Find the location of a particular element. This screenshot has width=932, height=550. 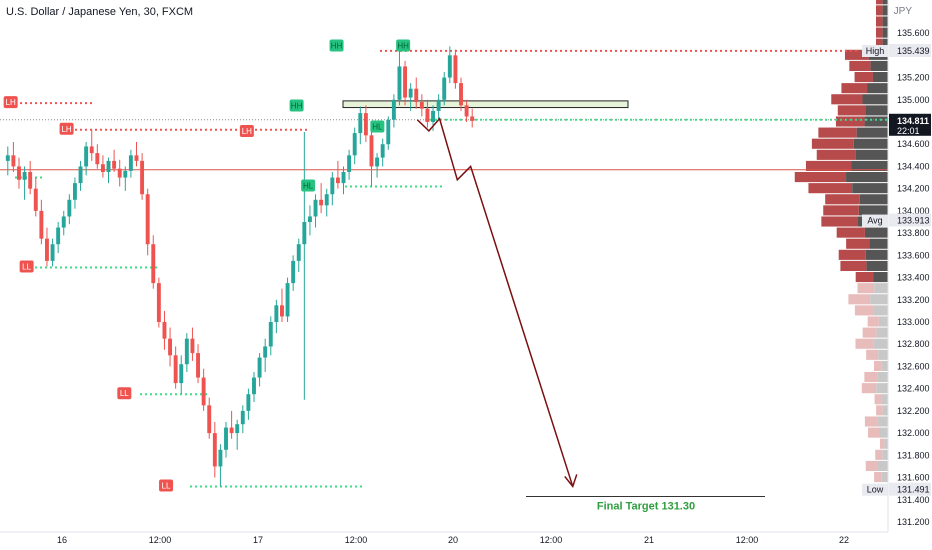

x-tick-label: 17 is located at coordinates (258, 540).